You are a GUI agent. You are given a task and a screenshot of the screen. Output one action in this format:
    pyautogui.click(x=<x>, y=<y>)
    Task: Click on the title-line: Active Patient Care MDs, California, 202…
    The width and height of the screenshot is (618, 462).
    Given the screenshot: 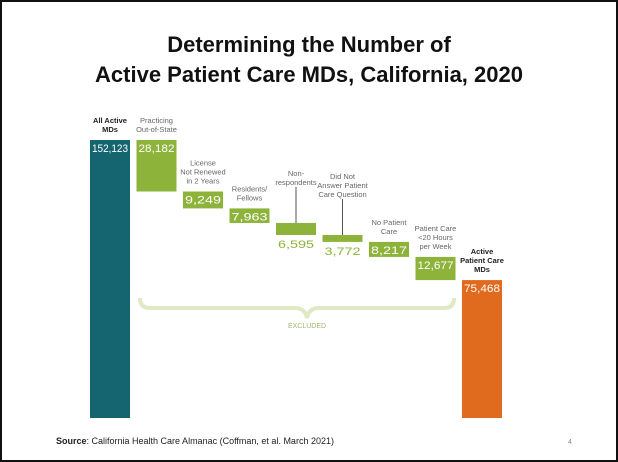 What is the action you would take?
    pyautogui.click(x=309, y=74)
    